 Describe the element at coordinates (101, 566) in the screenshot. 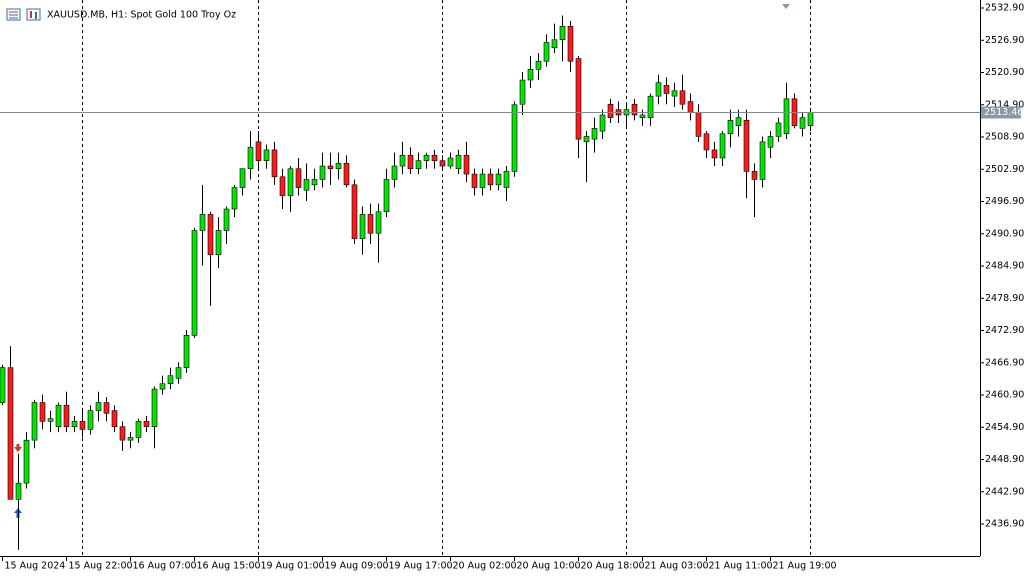

I see `x-tick-label: 15 Aug 22:00` at that location.